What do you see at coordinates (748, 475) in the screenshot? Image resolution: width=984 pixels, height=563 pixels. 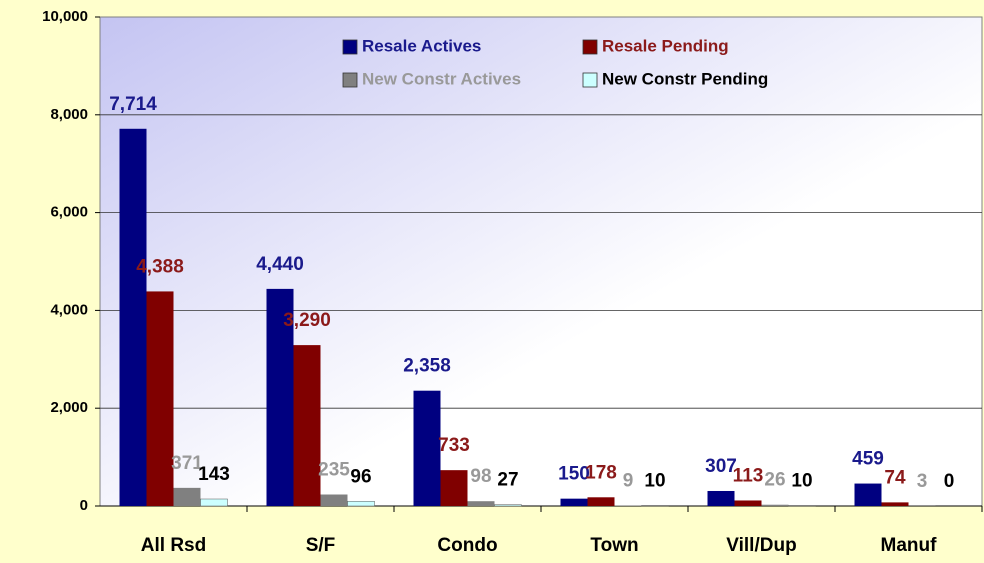 I see `value-label: 113` at bounding box center [748, 475].